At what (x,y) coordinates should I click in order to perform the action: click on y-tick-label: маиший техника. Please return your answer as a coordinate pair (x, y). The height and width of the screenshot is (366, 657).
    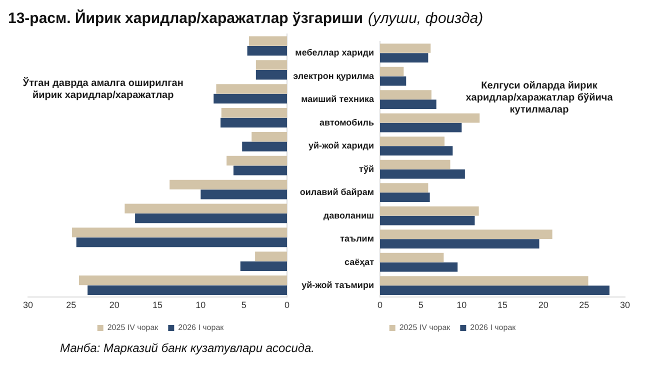
    Looking at the image, I should click on (338, 99).